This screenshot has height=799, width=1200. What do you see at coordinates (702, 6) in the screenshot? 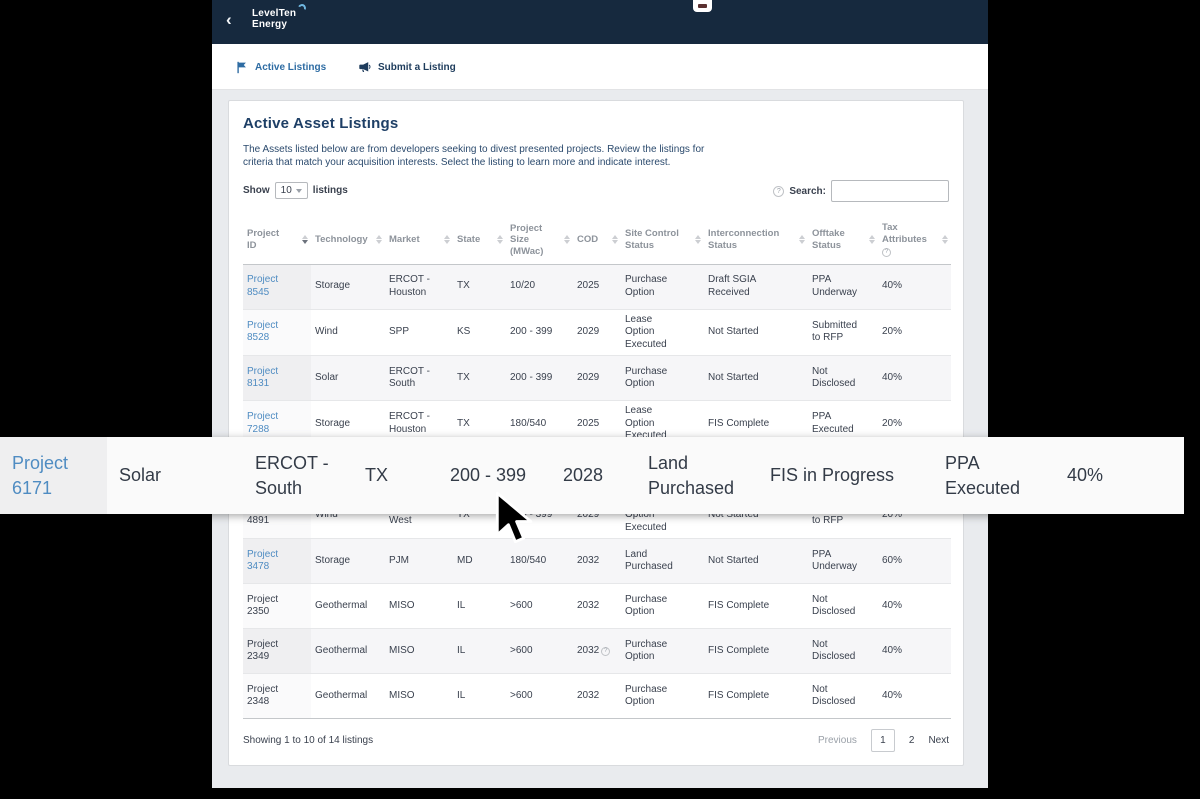
I see `screen-share-indicator-icon` at bounding box center [702, 6].